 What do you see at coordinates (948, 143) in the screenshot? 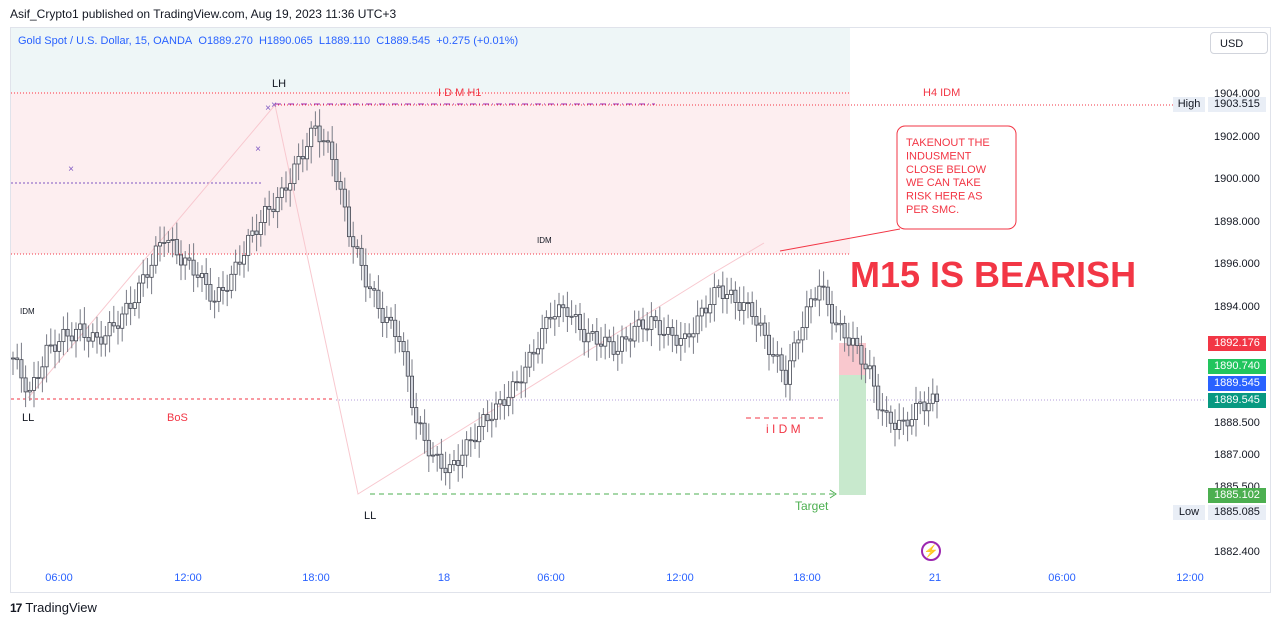
I see `callout-line: TAKENOUT THE` at bounding box center [948, 143].